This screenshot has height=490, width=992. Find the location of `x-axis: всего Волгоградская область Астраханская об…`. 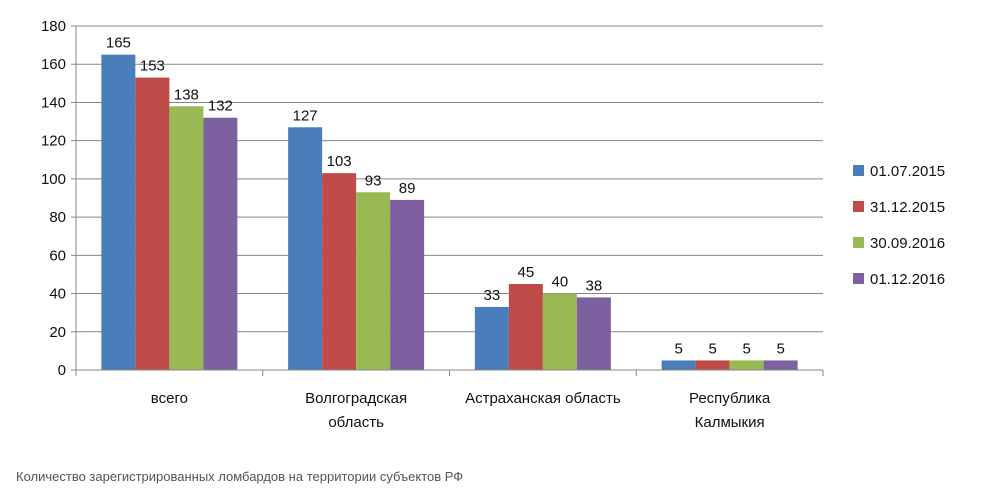

x-axis: всего Волгоградская область Астраханская об… is located at coordinates (449, 400).